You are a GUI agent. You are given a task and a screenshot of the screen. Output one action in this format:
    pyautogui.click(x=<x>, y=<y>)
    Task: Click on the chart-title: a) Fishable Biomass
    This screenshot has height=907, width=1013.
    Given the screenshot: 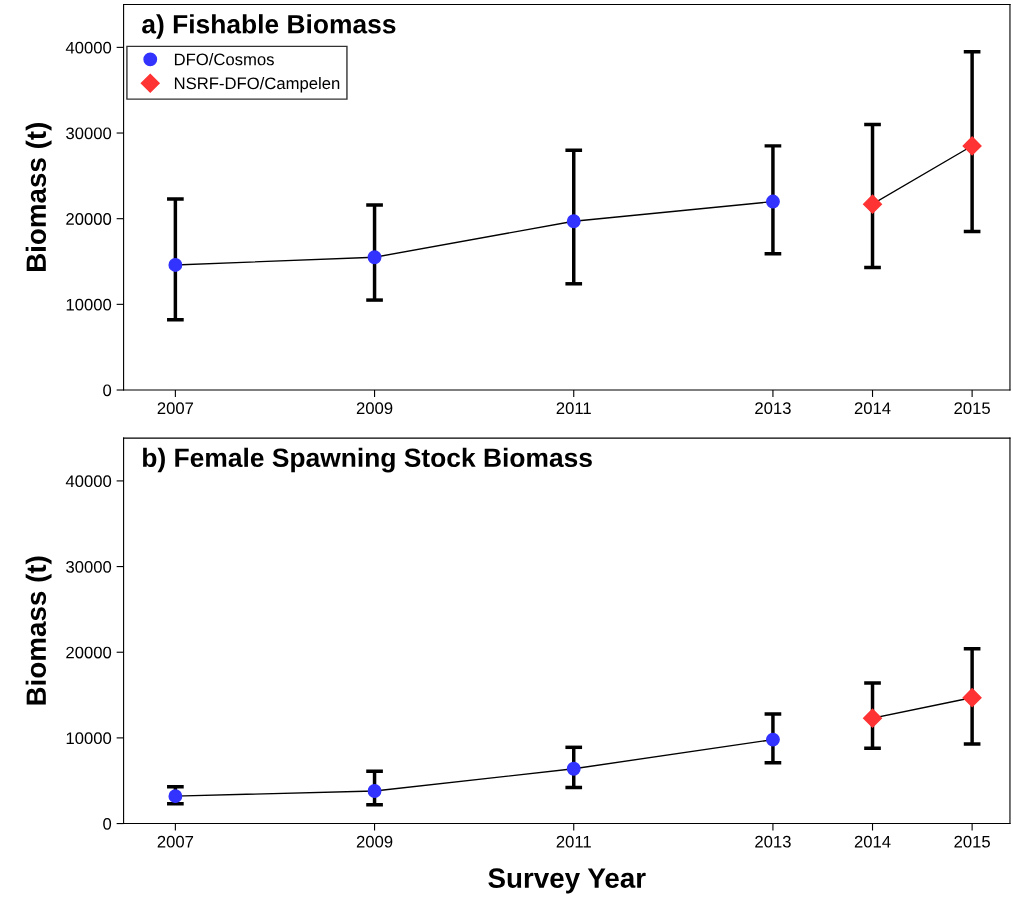 What is the action you would take?
    pyautogui.click(x=269, y=26)
    